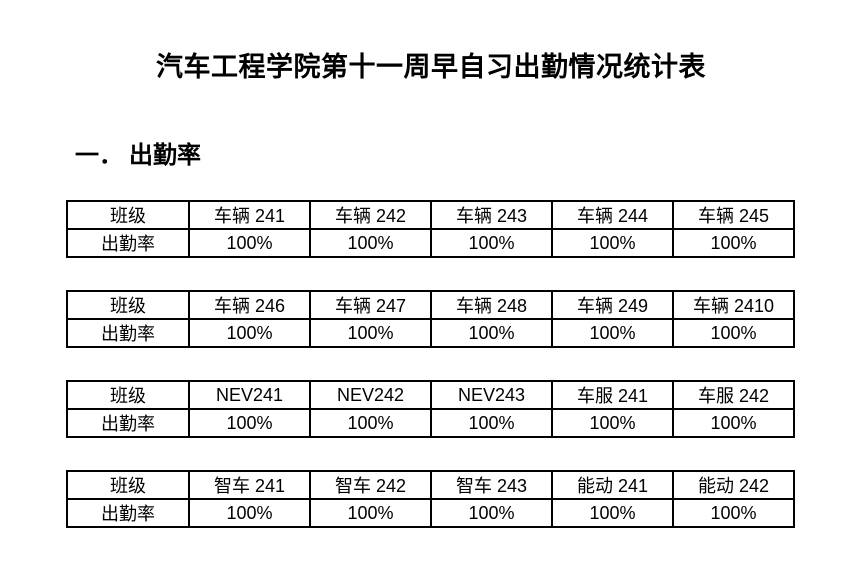 The width and height of the screenshot is (862, 568). I want to click on table-row: 班级 NEV241 NEV242 NEV243 车服 241 车服 242, so click(430, 395).